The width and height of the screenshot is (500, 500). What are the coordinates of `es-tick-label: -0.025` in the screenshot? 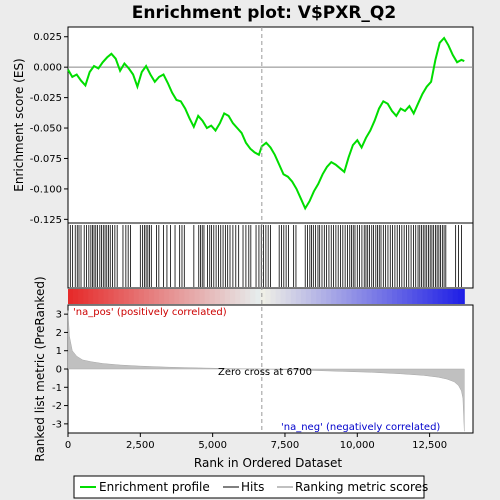 It's located at (46, 98).